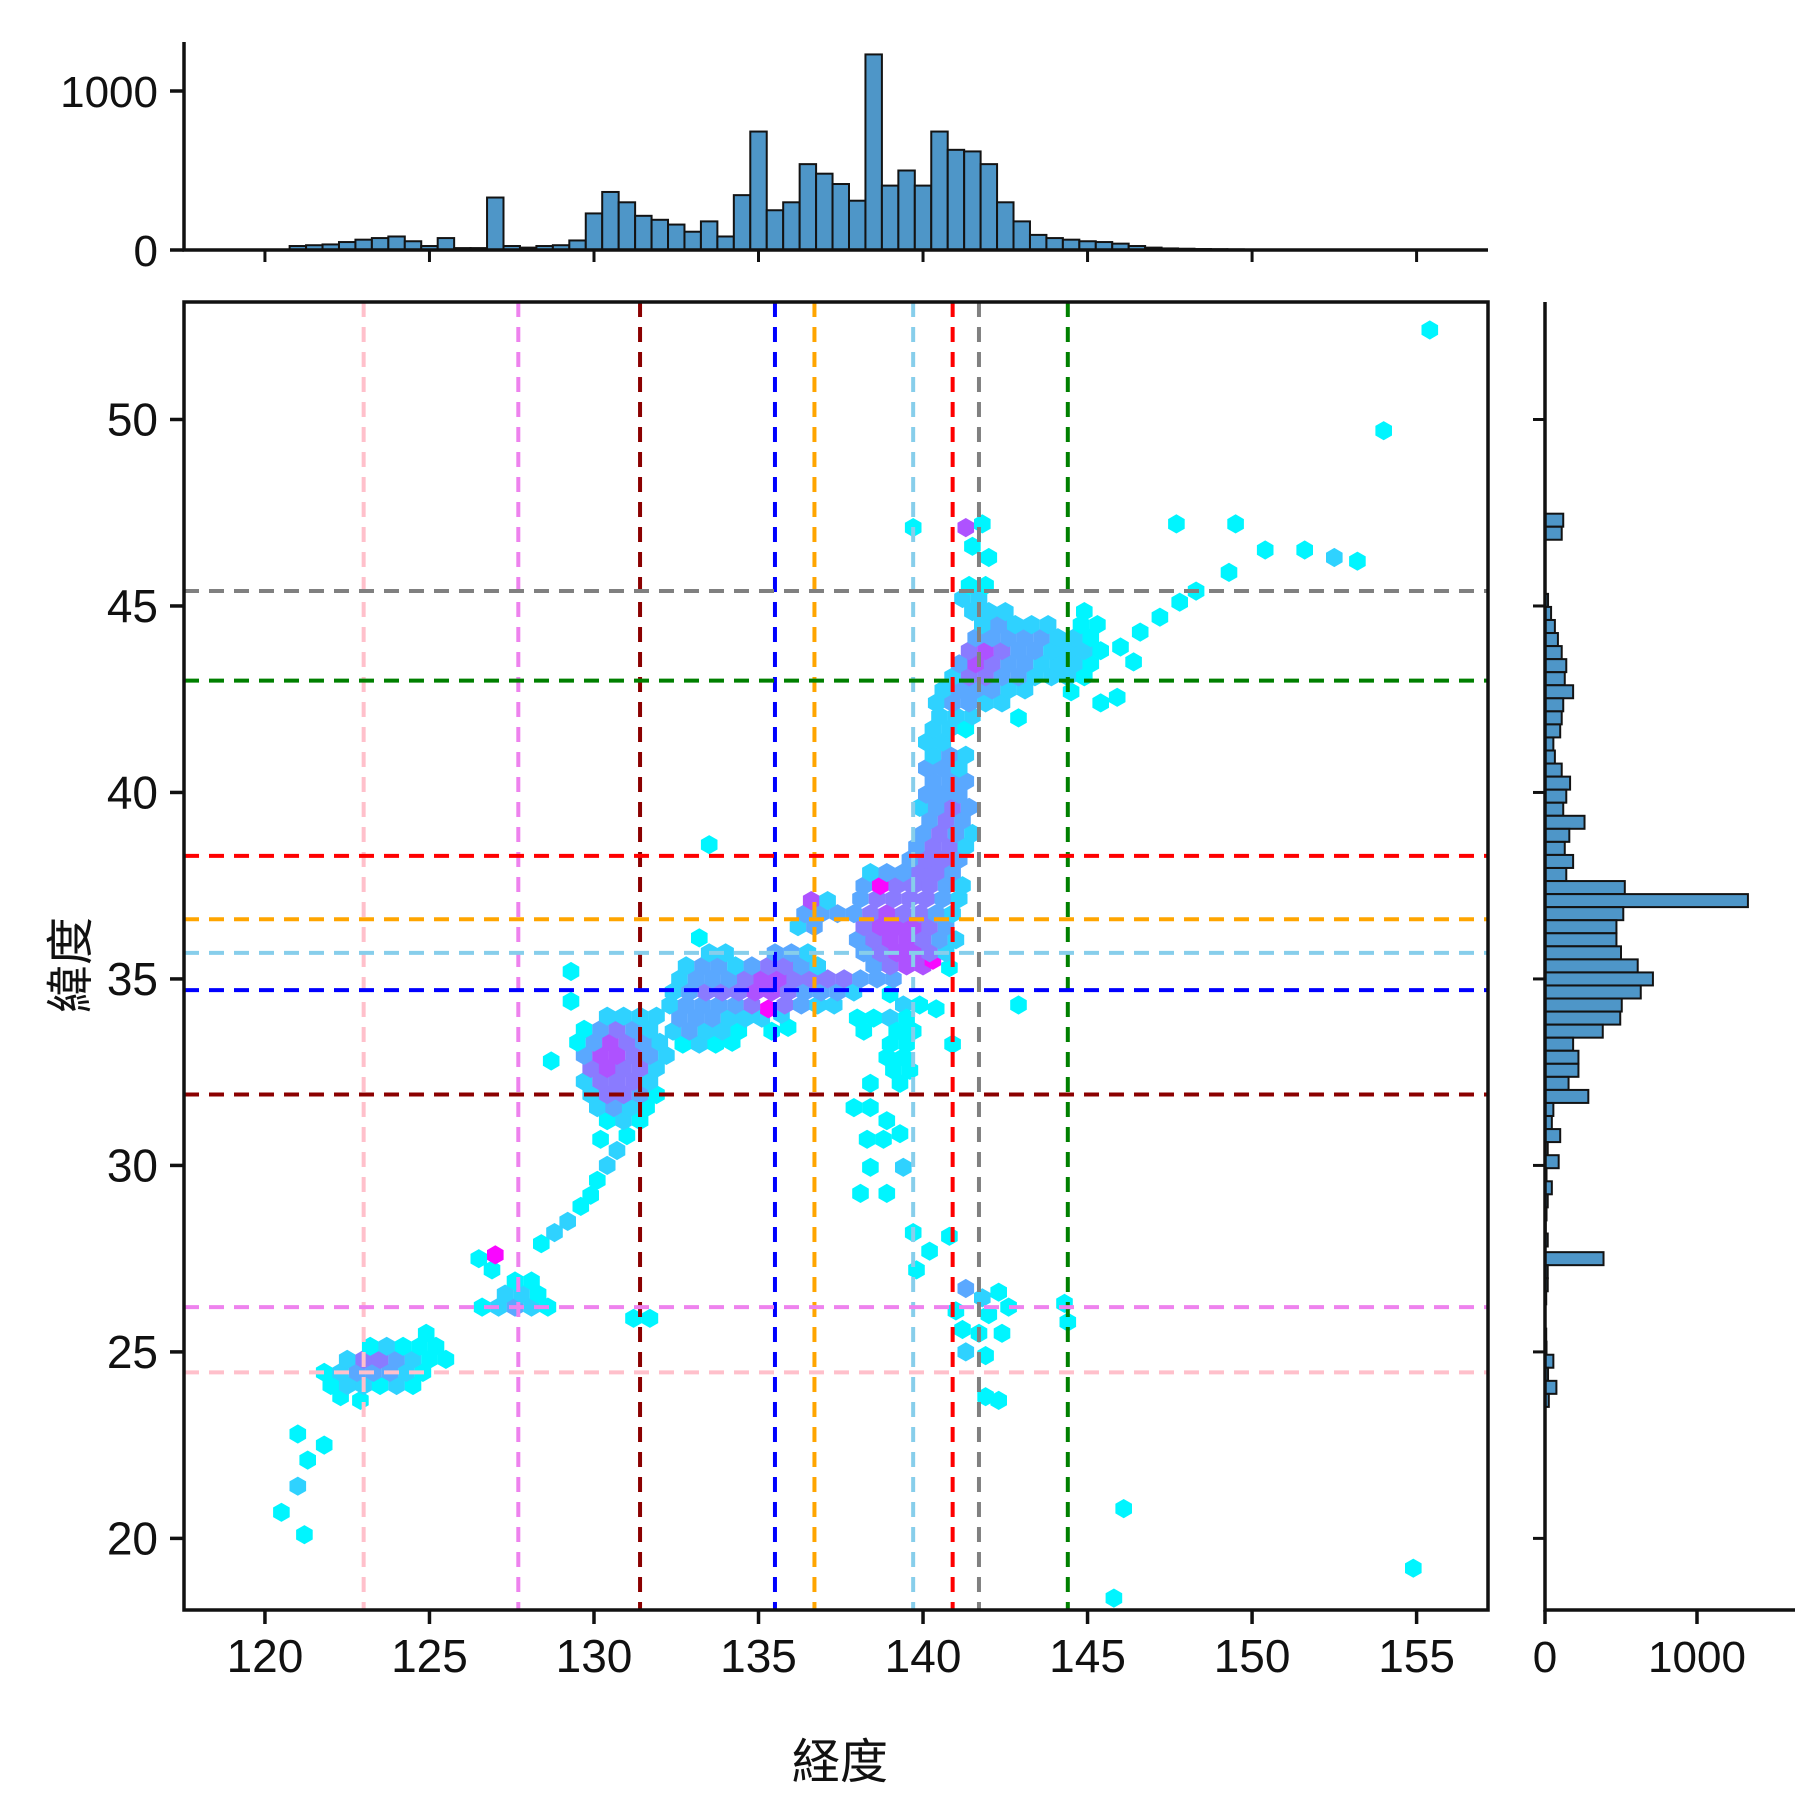 This screenshot has width=1800, height=1800. What do you see at coordinates (132, 792) in the screenshot?
I see `y-tick-label: 40` at bounding box center [132, 792].